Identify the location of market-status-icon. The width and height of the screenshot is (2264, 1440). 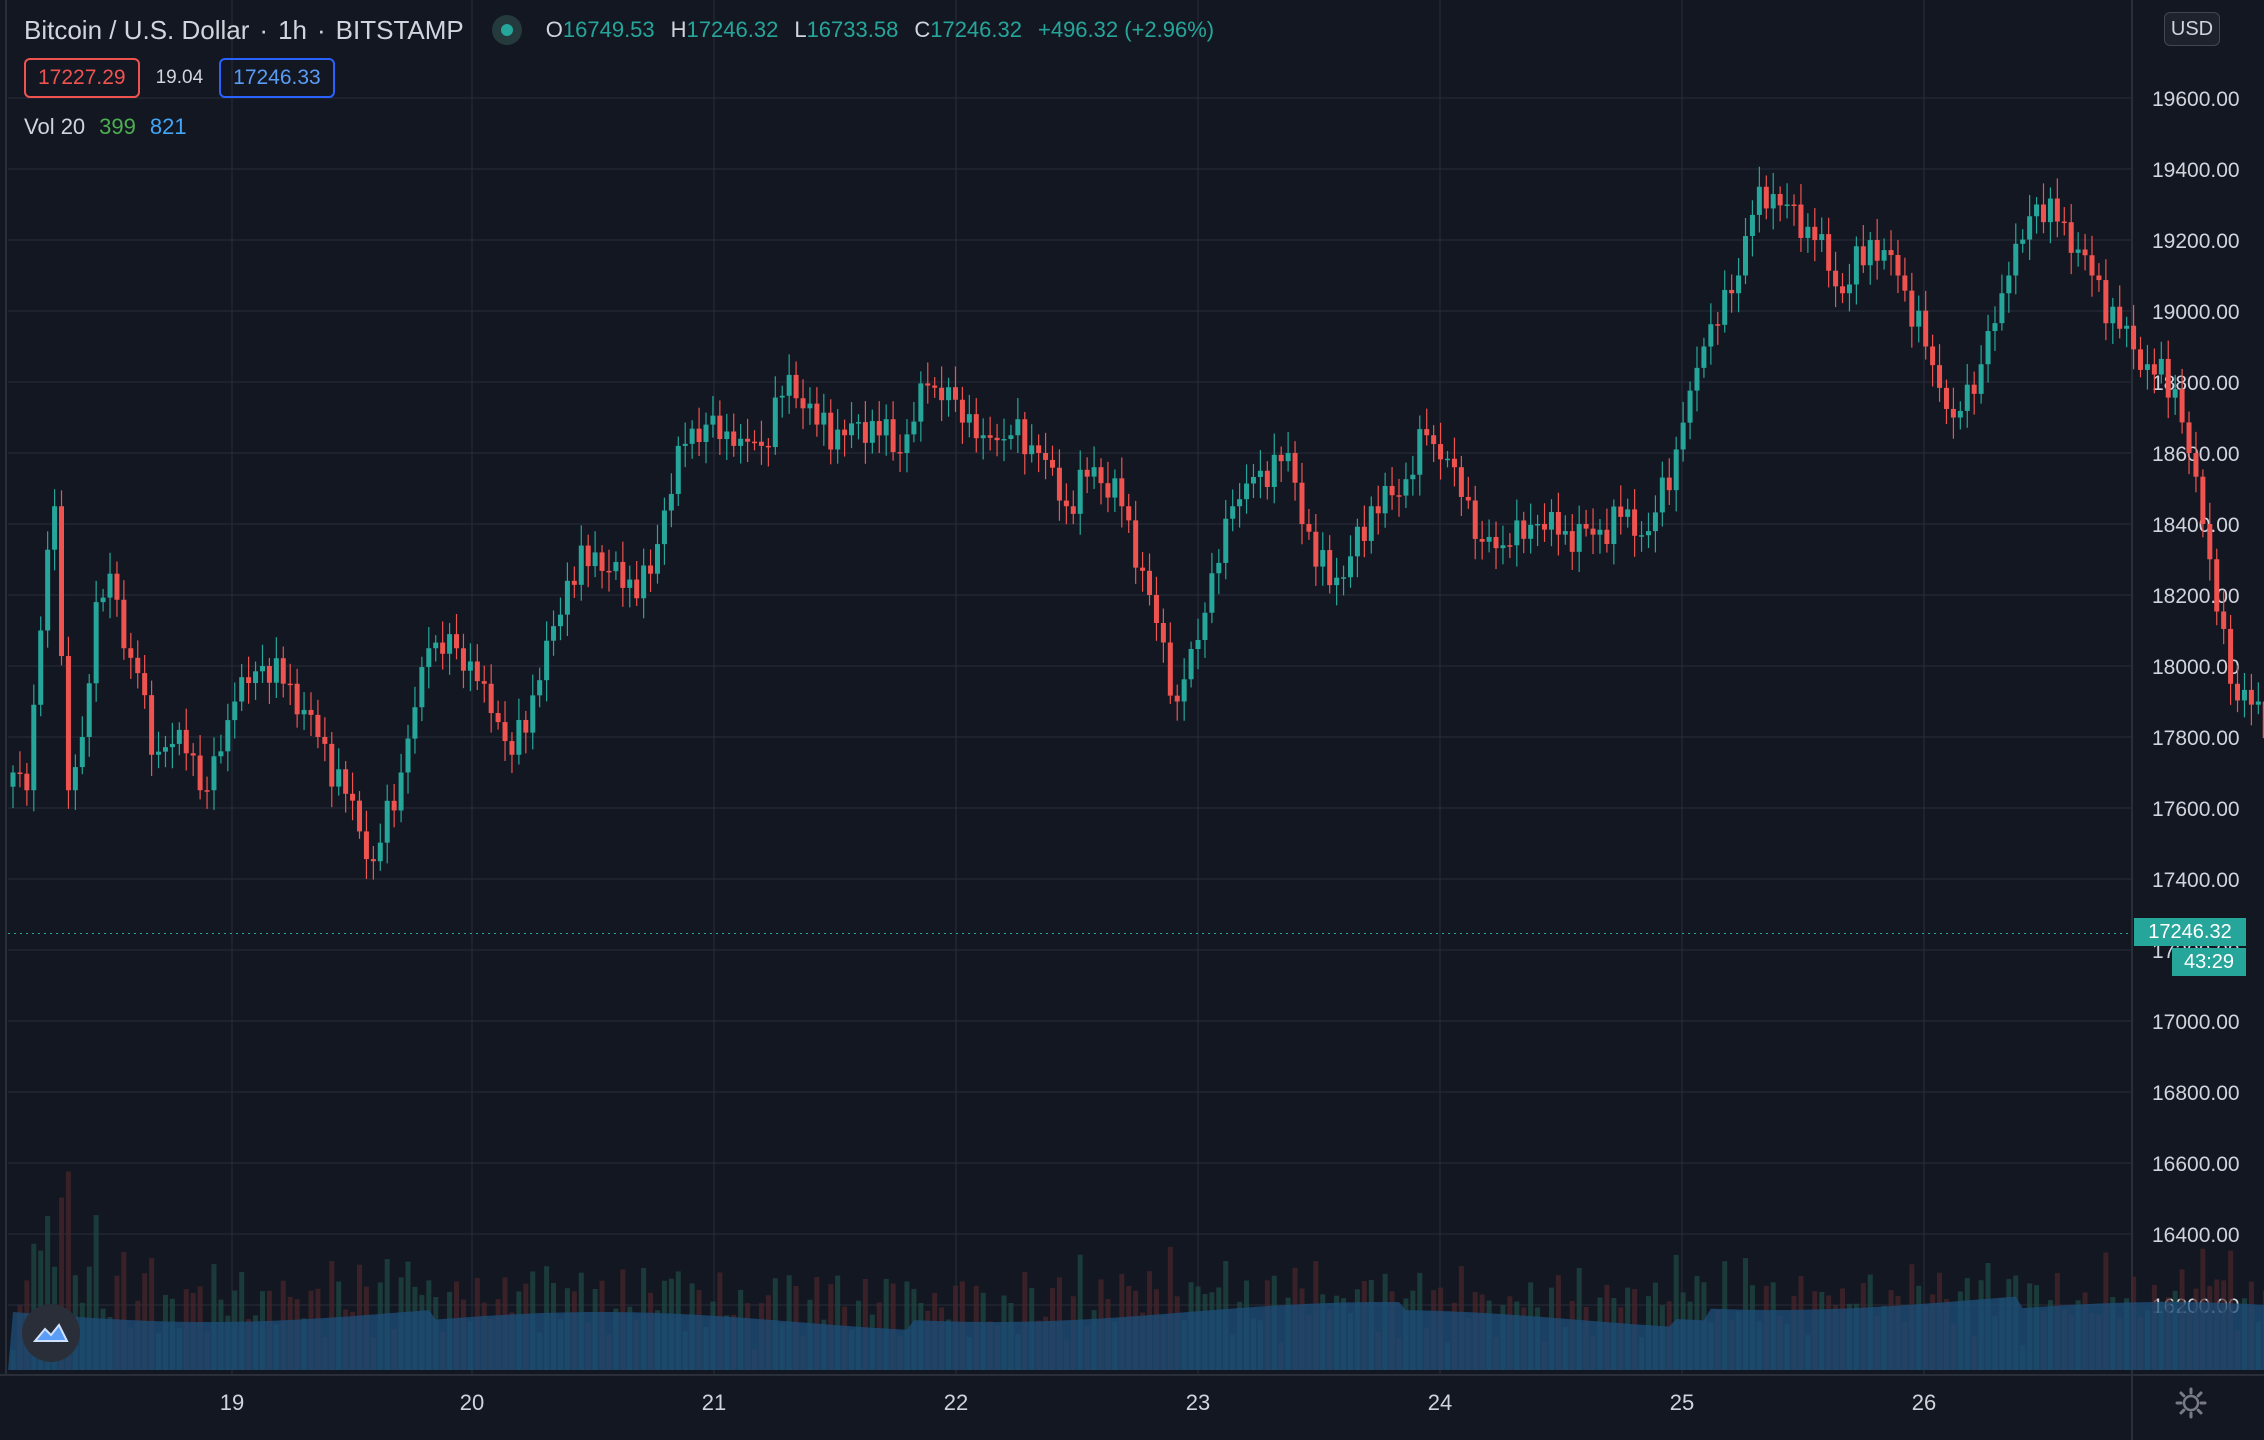
(506, 30).